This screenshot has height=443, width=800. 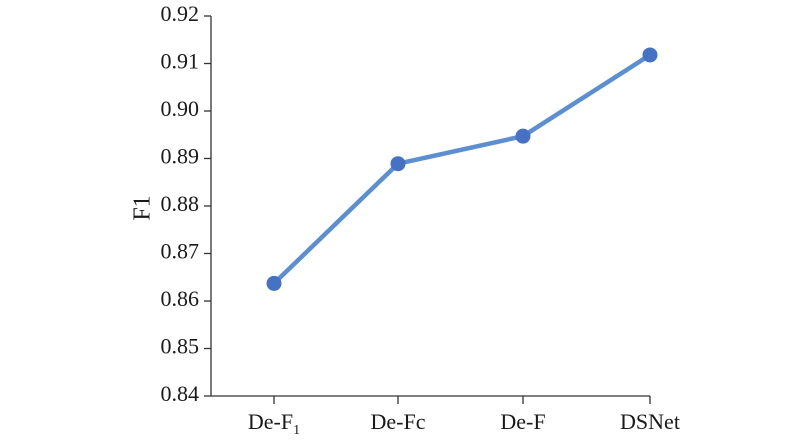 What do you see at coordinates (180, 108) in the screenshot?
I see `y-tick-label: 0.90` at bounding box center [180, 108].